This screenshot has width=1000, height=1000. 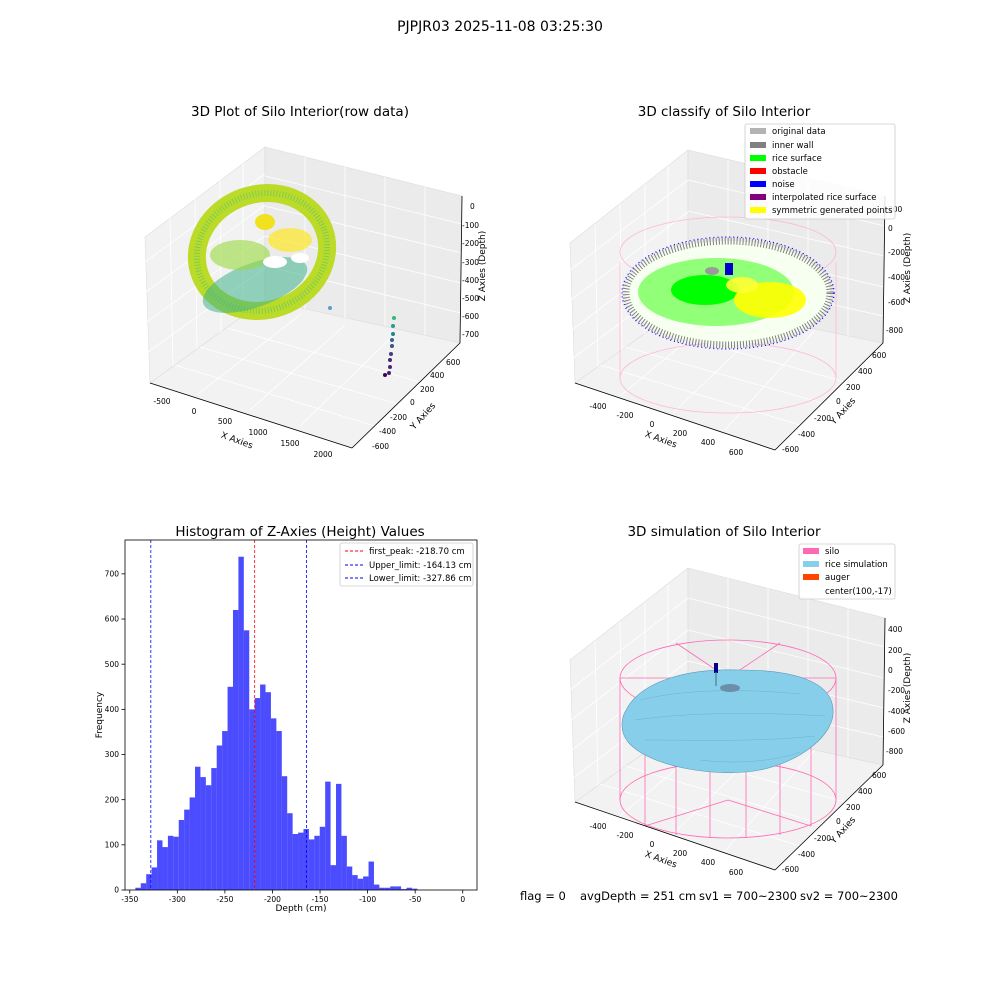 I want to click on flag-text: flag = 0, so click(x=543, y=896).